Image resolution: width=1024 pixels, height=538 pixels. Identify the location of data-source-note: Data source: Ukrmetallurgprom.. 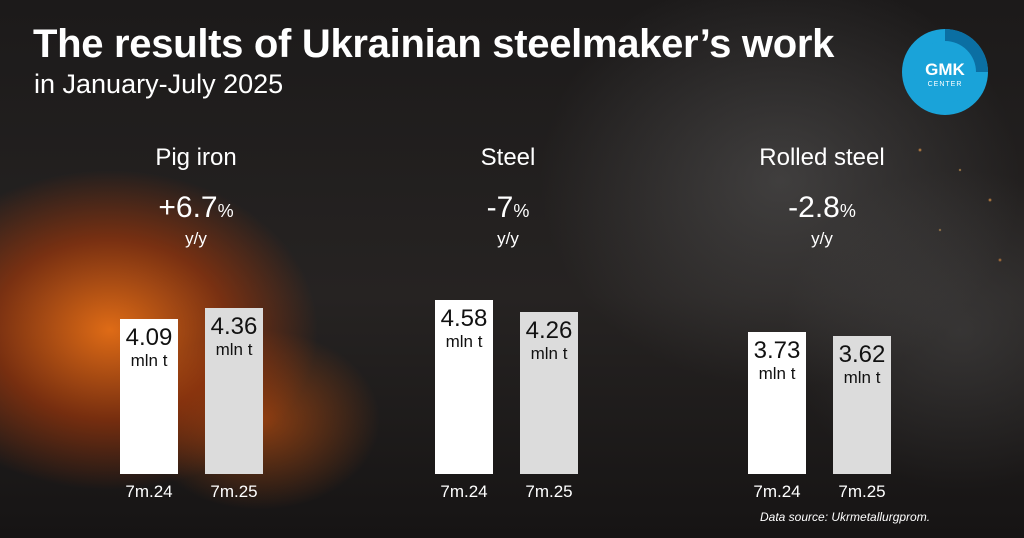
(845, 517).